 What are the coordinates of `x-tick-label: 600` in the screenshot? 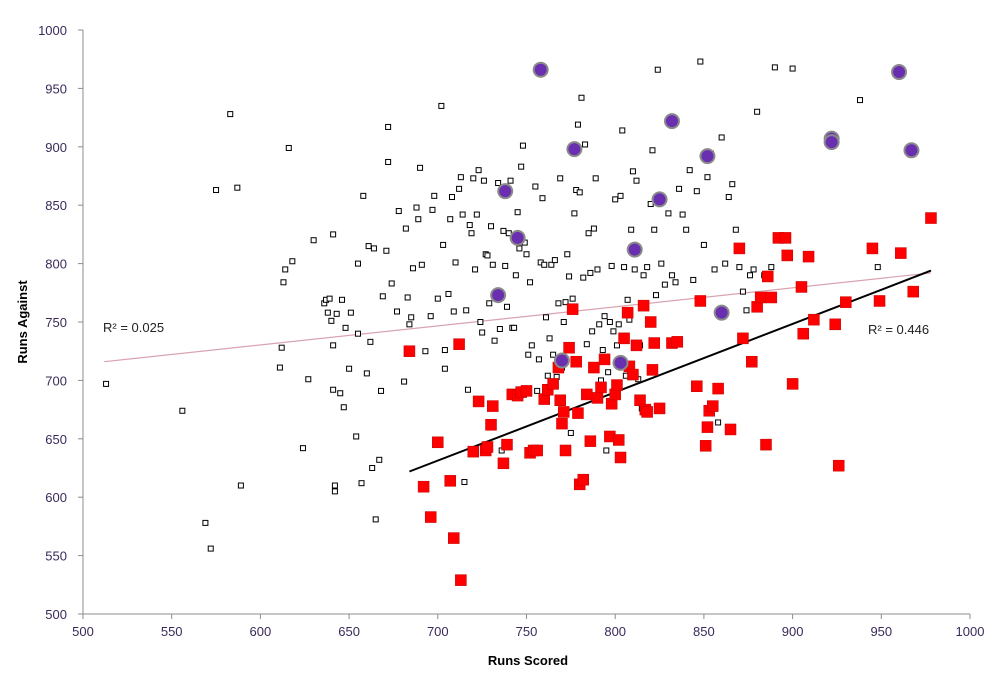 It's located at (261, 631).